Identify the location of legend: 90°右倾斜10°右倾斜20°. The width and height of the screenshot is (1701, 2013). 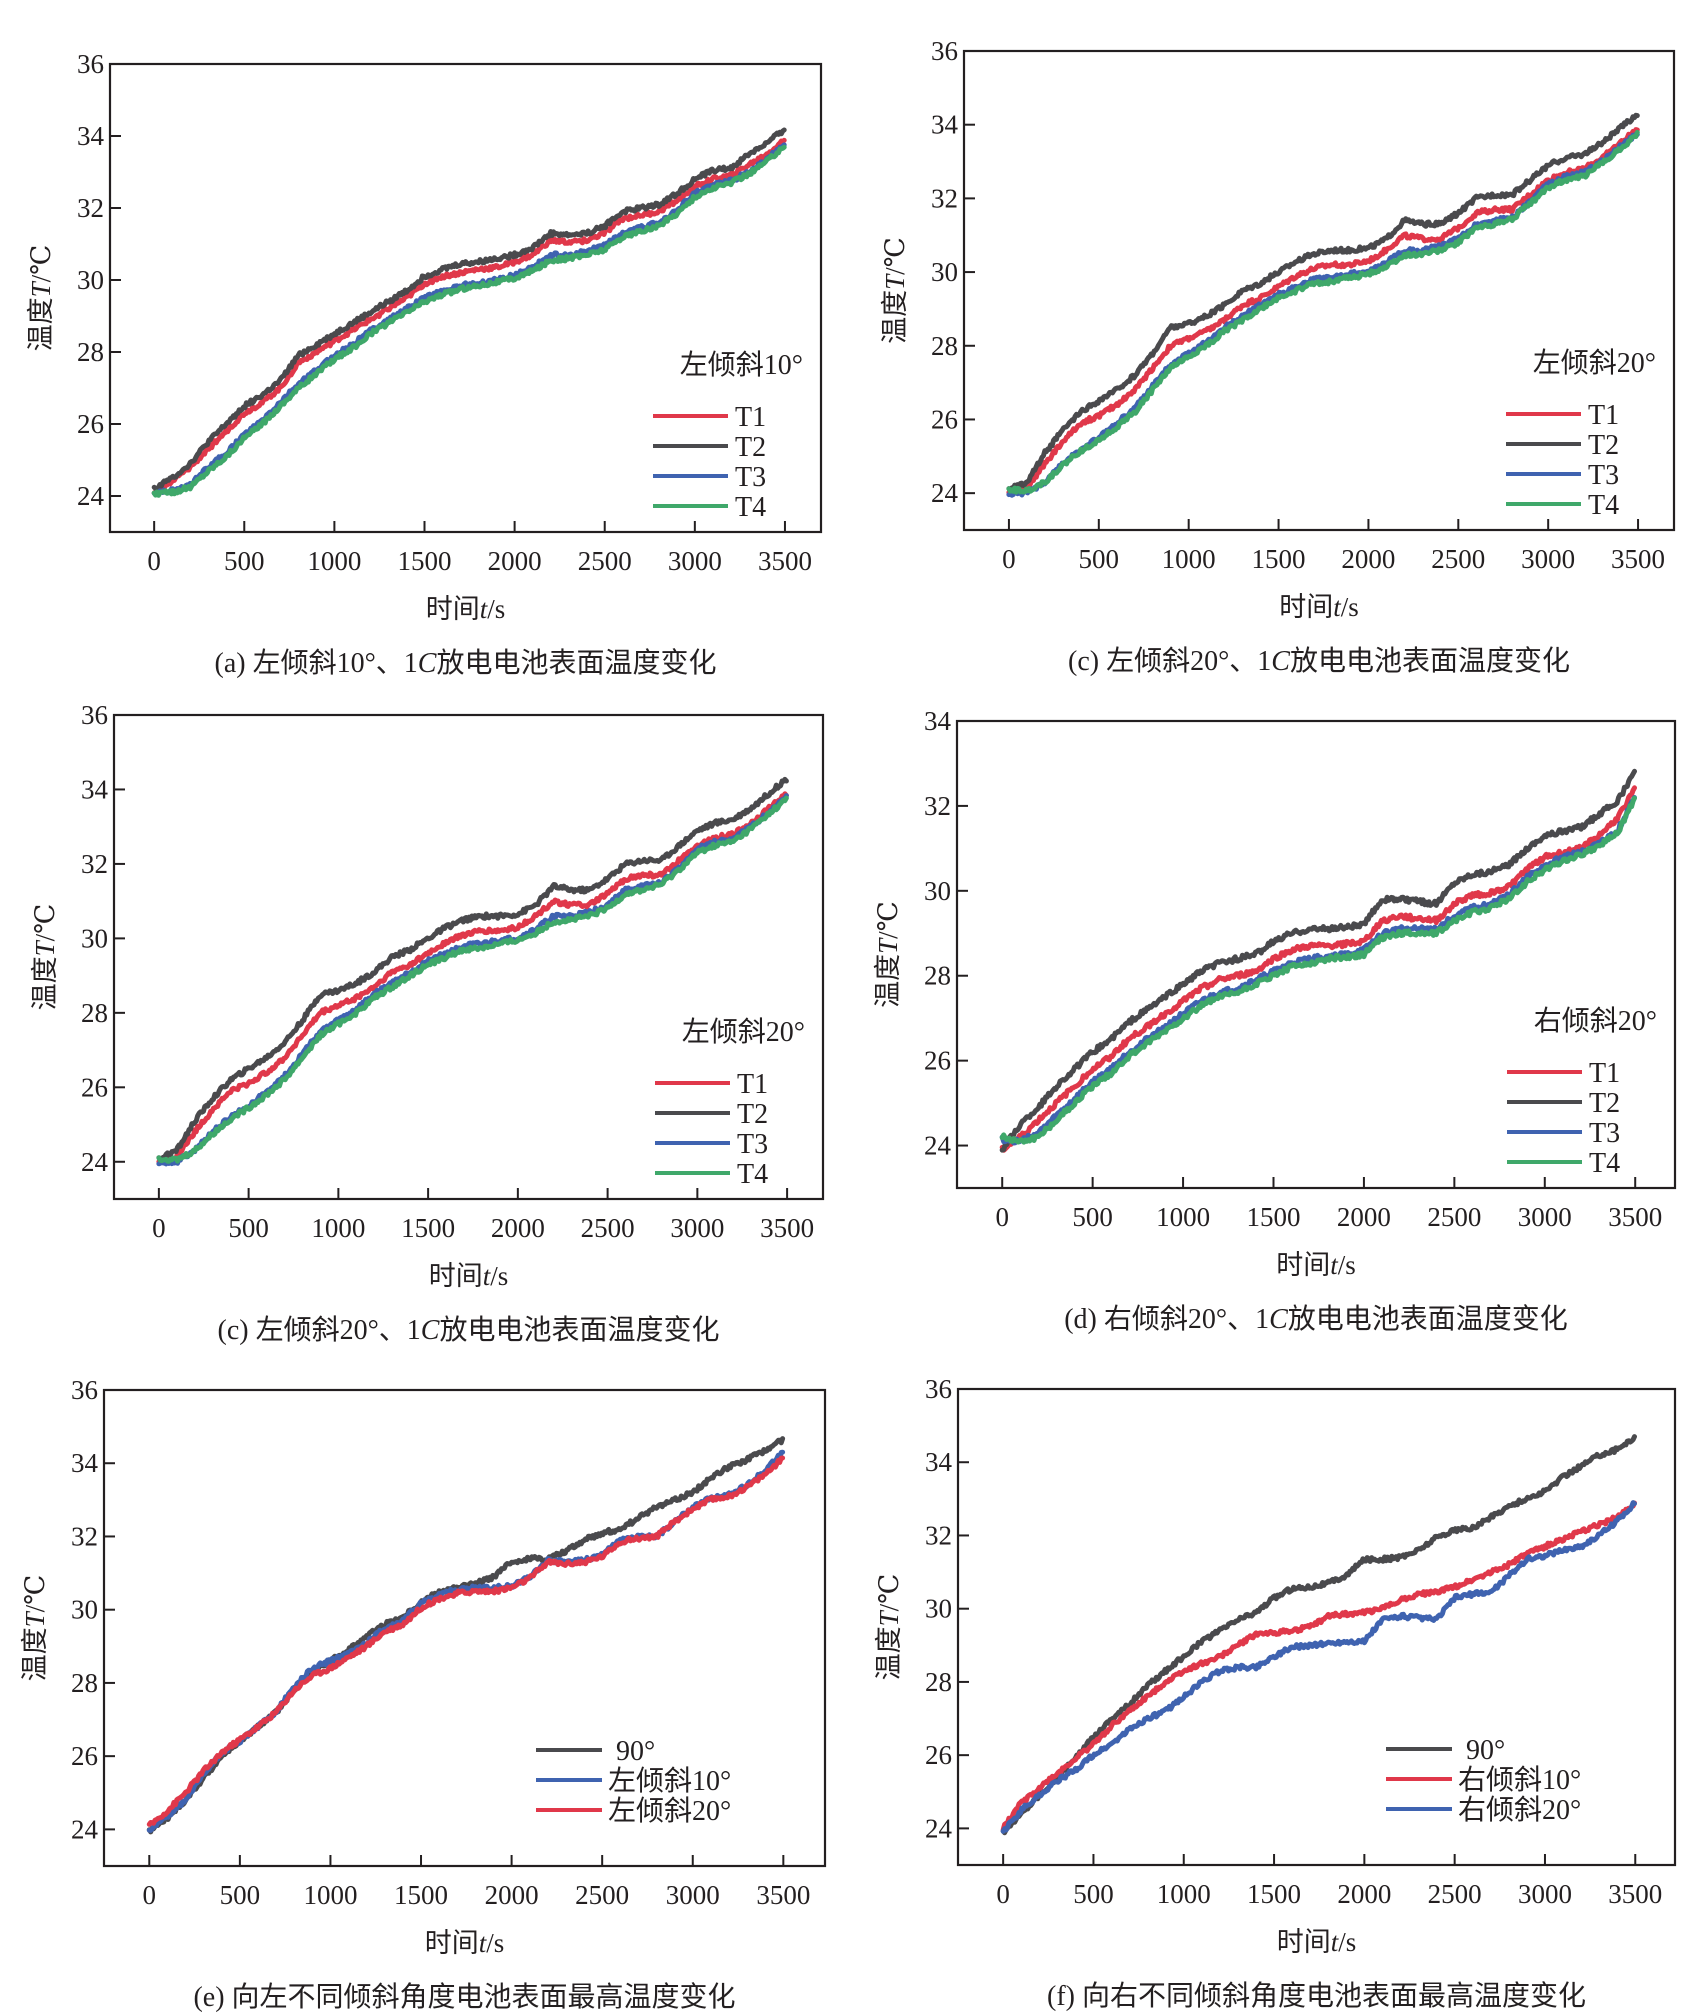
(1483, 1780).